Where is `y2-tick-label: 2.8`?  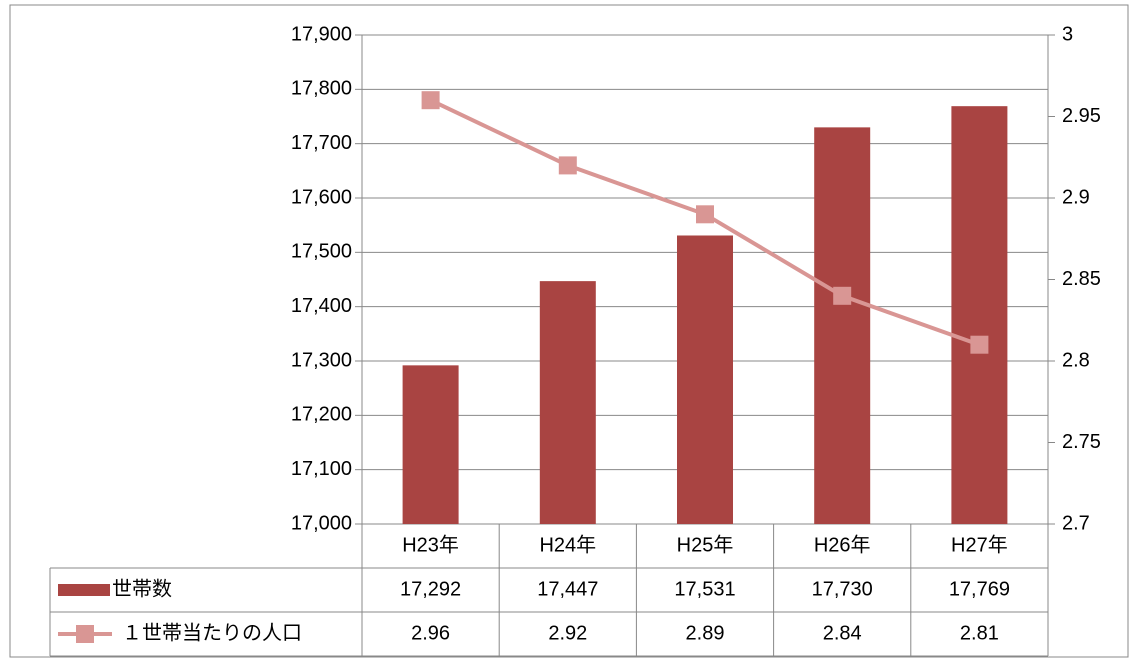 y2-tick-label: 2.8 is located at coordinates (1076, 360).